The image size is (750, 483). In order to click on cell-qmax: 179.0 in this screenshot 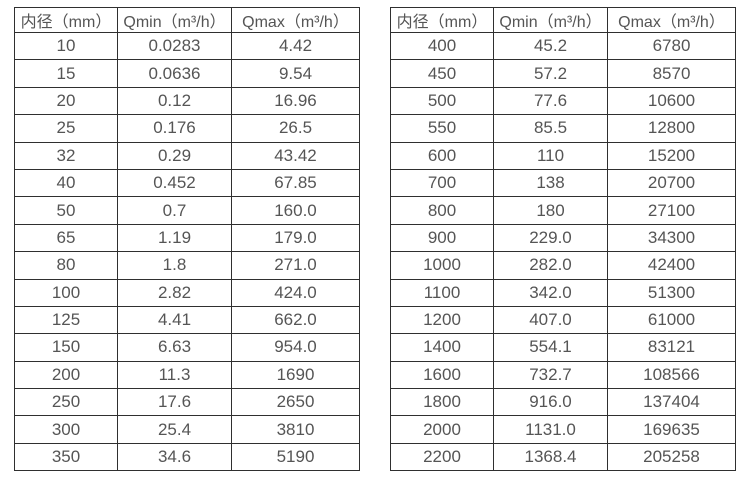, I will do `click(295, 238)`.